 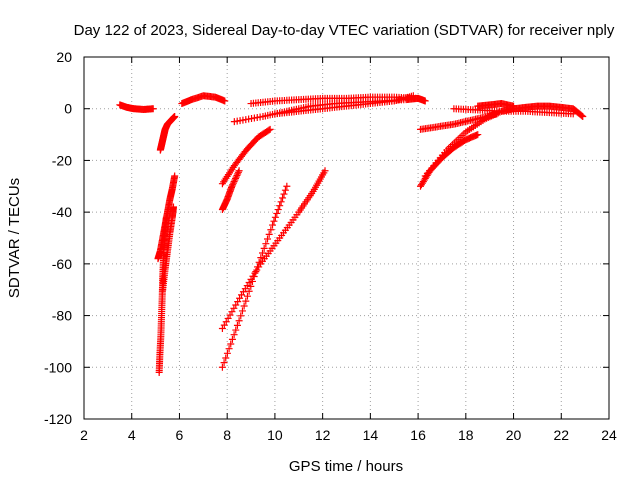 I want to click on y-tick-label: -120, so click(x=58, y=419).